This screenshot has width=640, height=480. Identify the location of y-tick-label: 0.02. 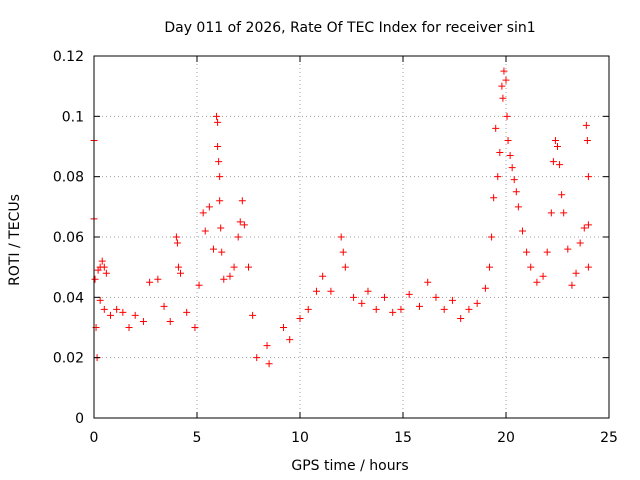
(68, 359).